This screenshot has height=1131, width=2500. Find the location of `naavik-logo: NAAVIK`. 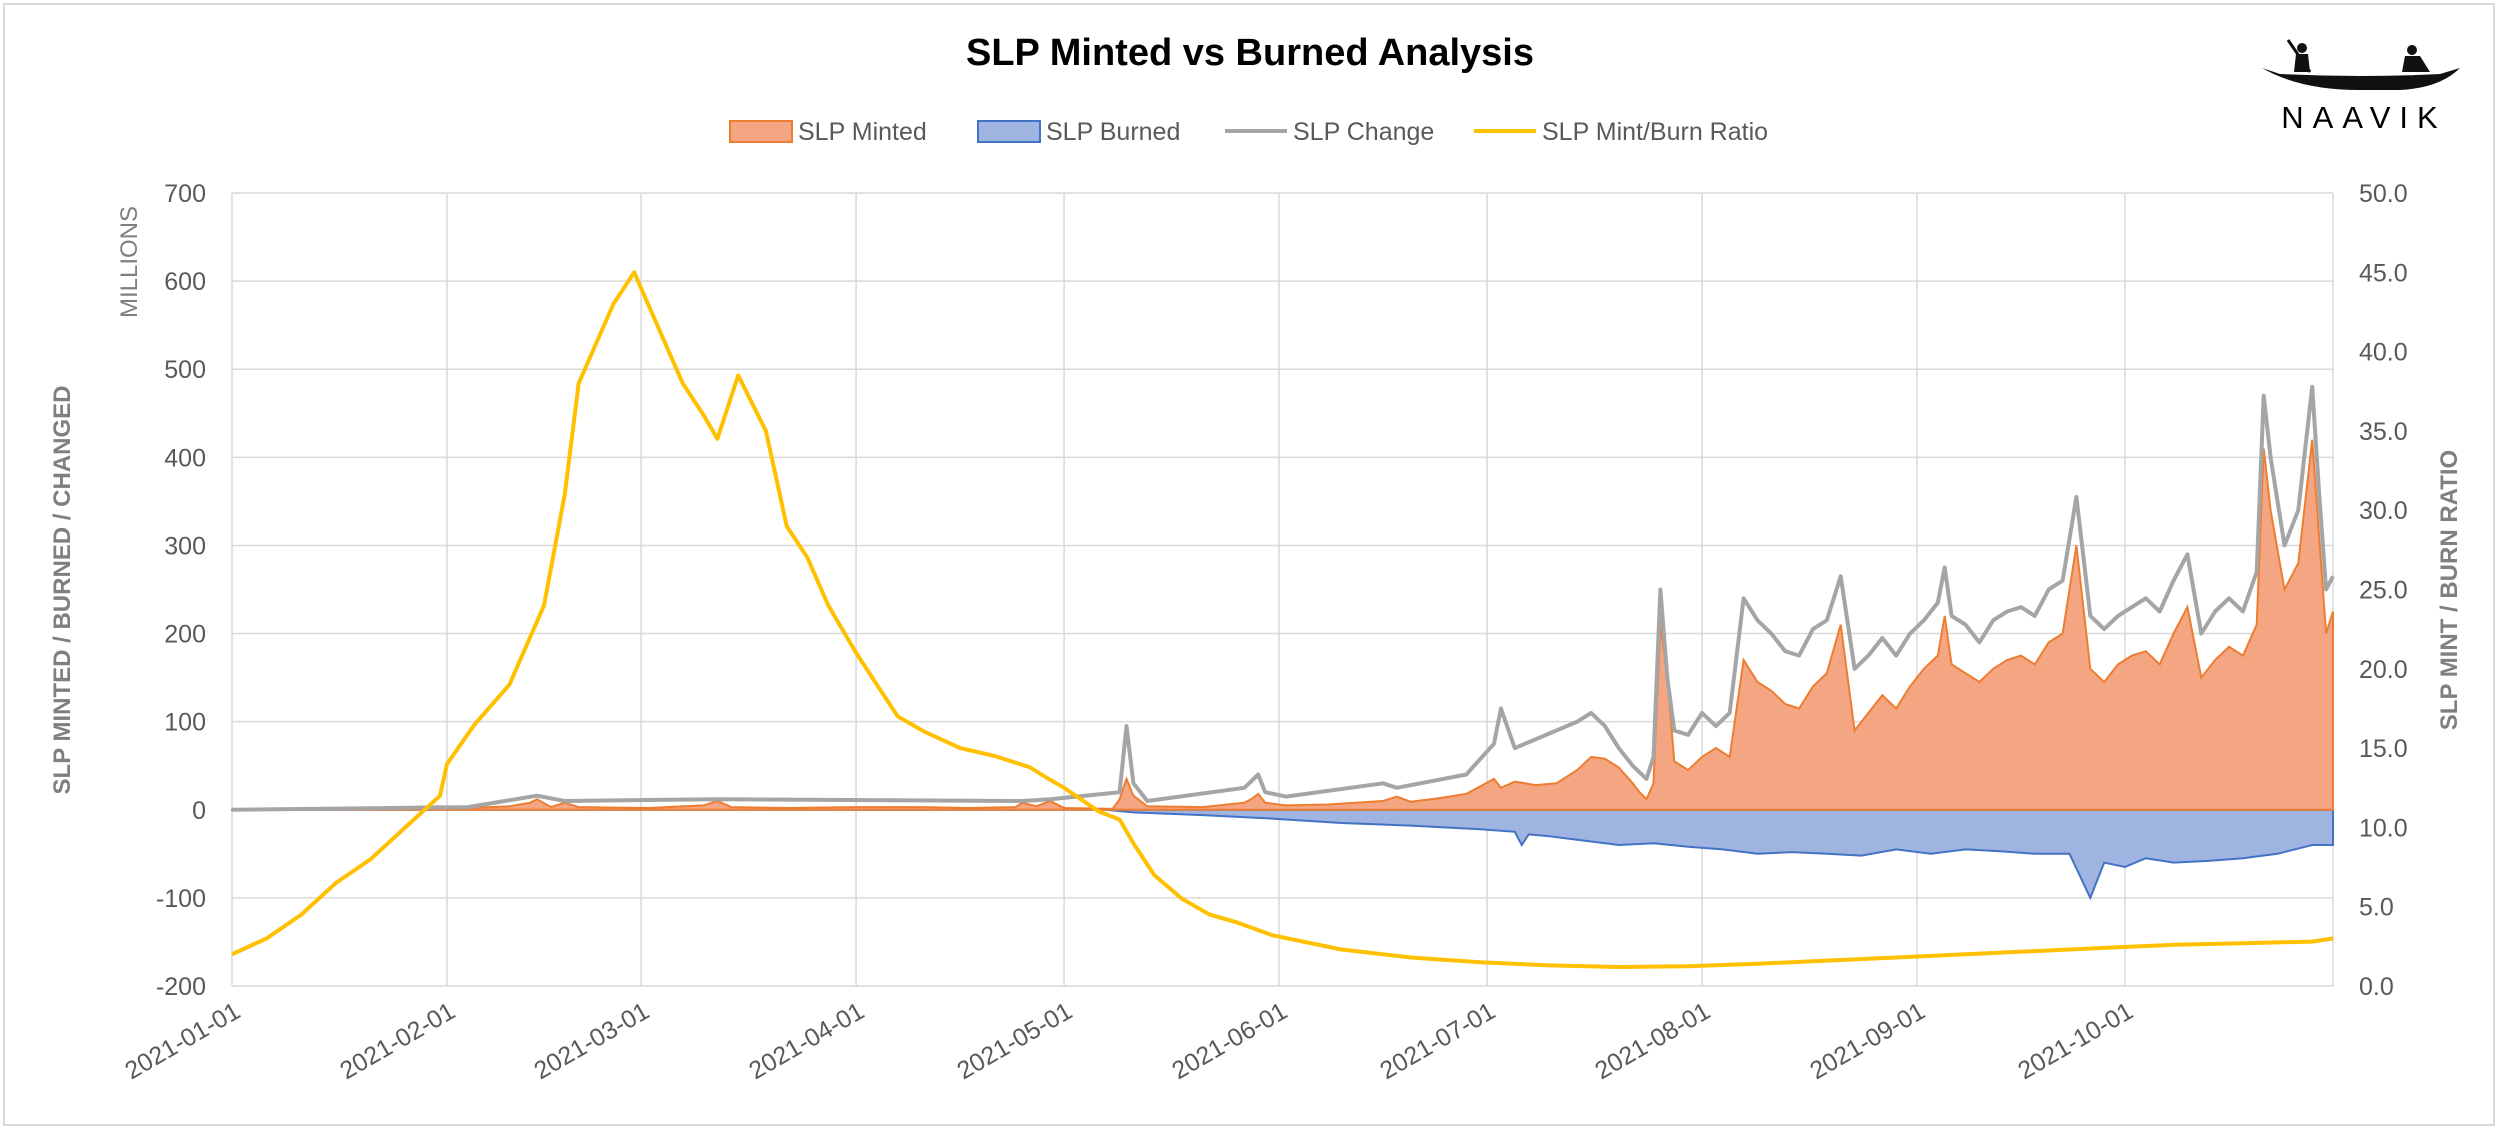

naavik-logo: NAAVIK is located at coordinates (2361, 87).